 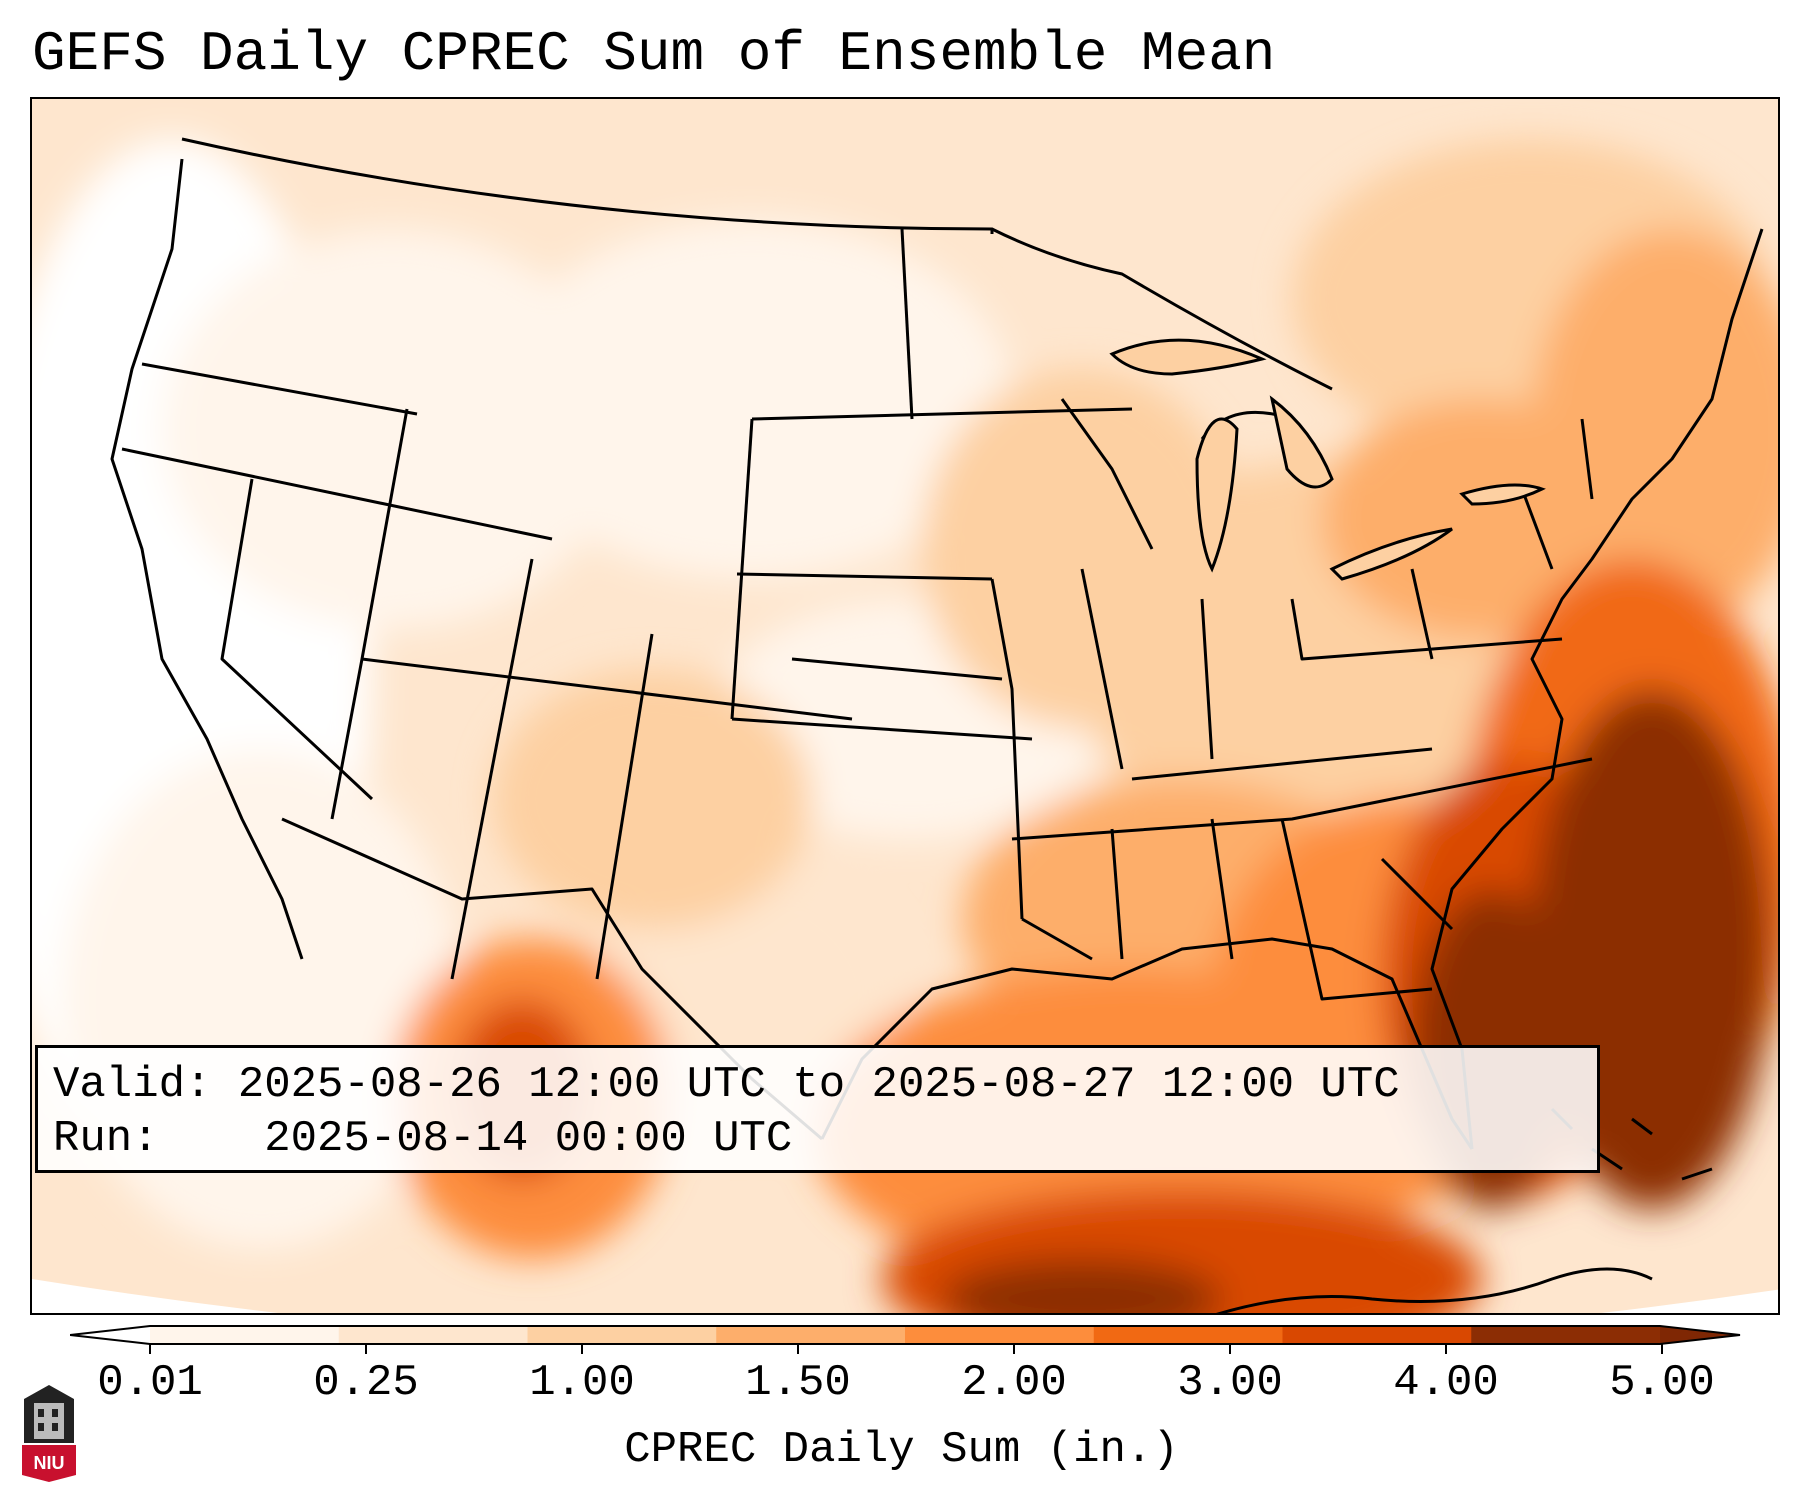 What do you see at coordinates (1662, 1383) in the screenshot?
I see `colorbar-tick-label: 5.00` at bounding box center [1662, 1383].